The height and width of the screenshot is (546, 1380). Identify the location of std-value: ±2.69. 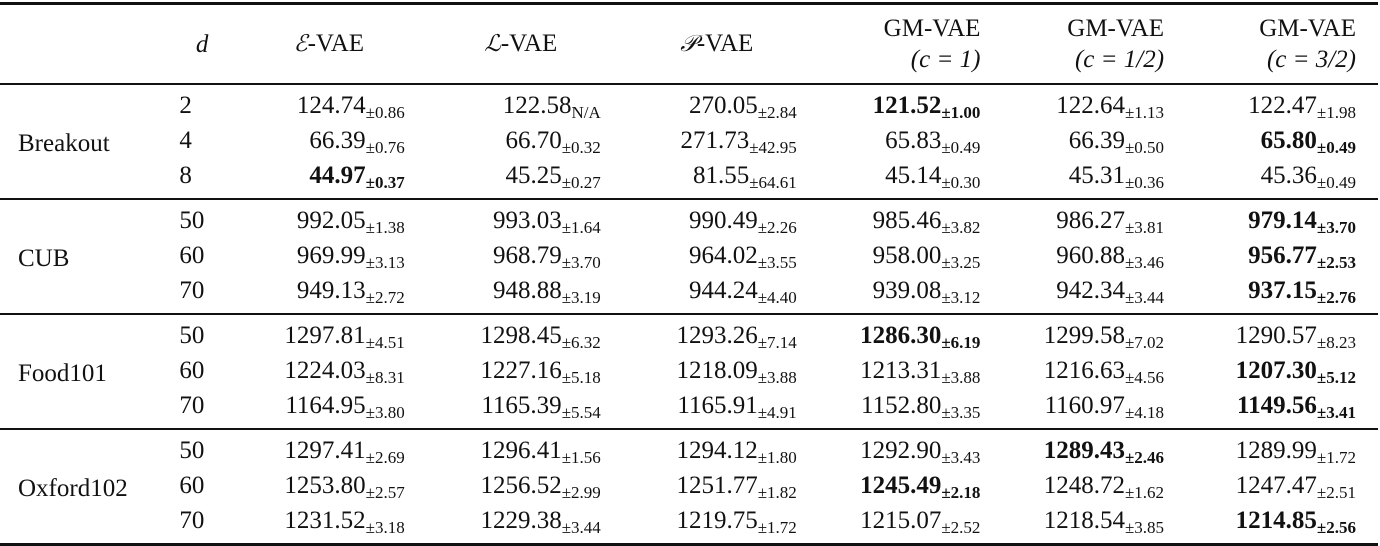
(385, 457).